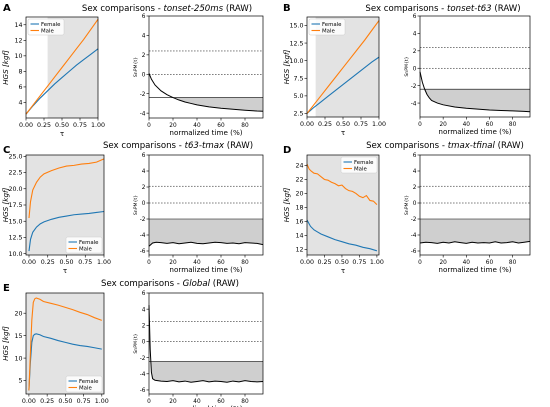  What do you see at coordinates (18, 25) in the screenshot?
I see `y-tick-label: 14` at bounding box center [18, 25].